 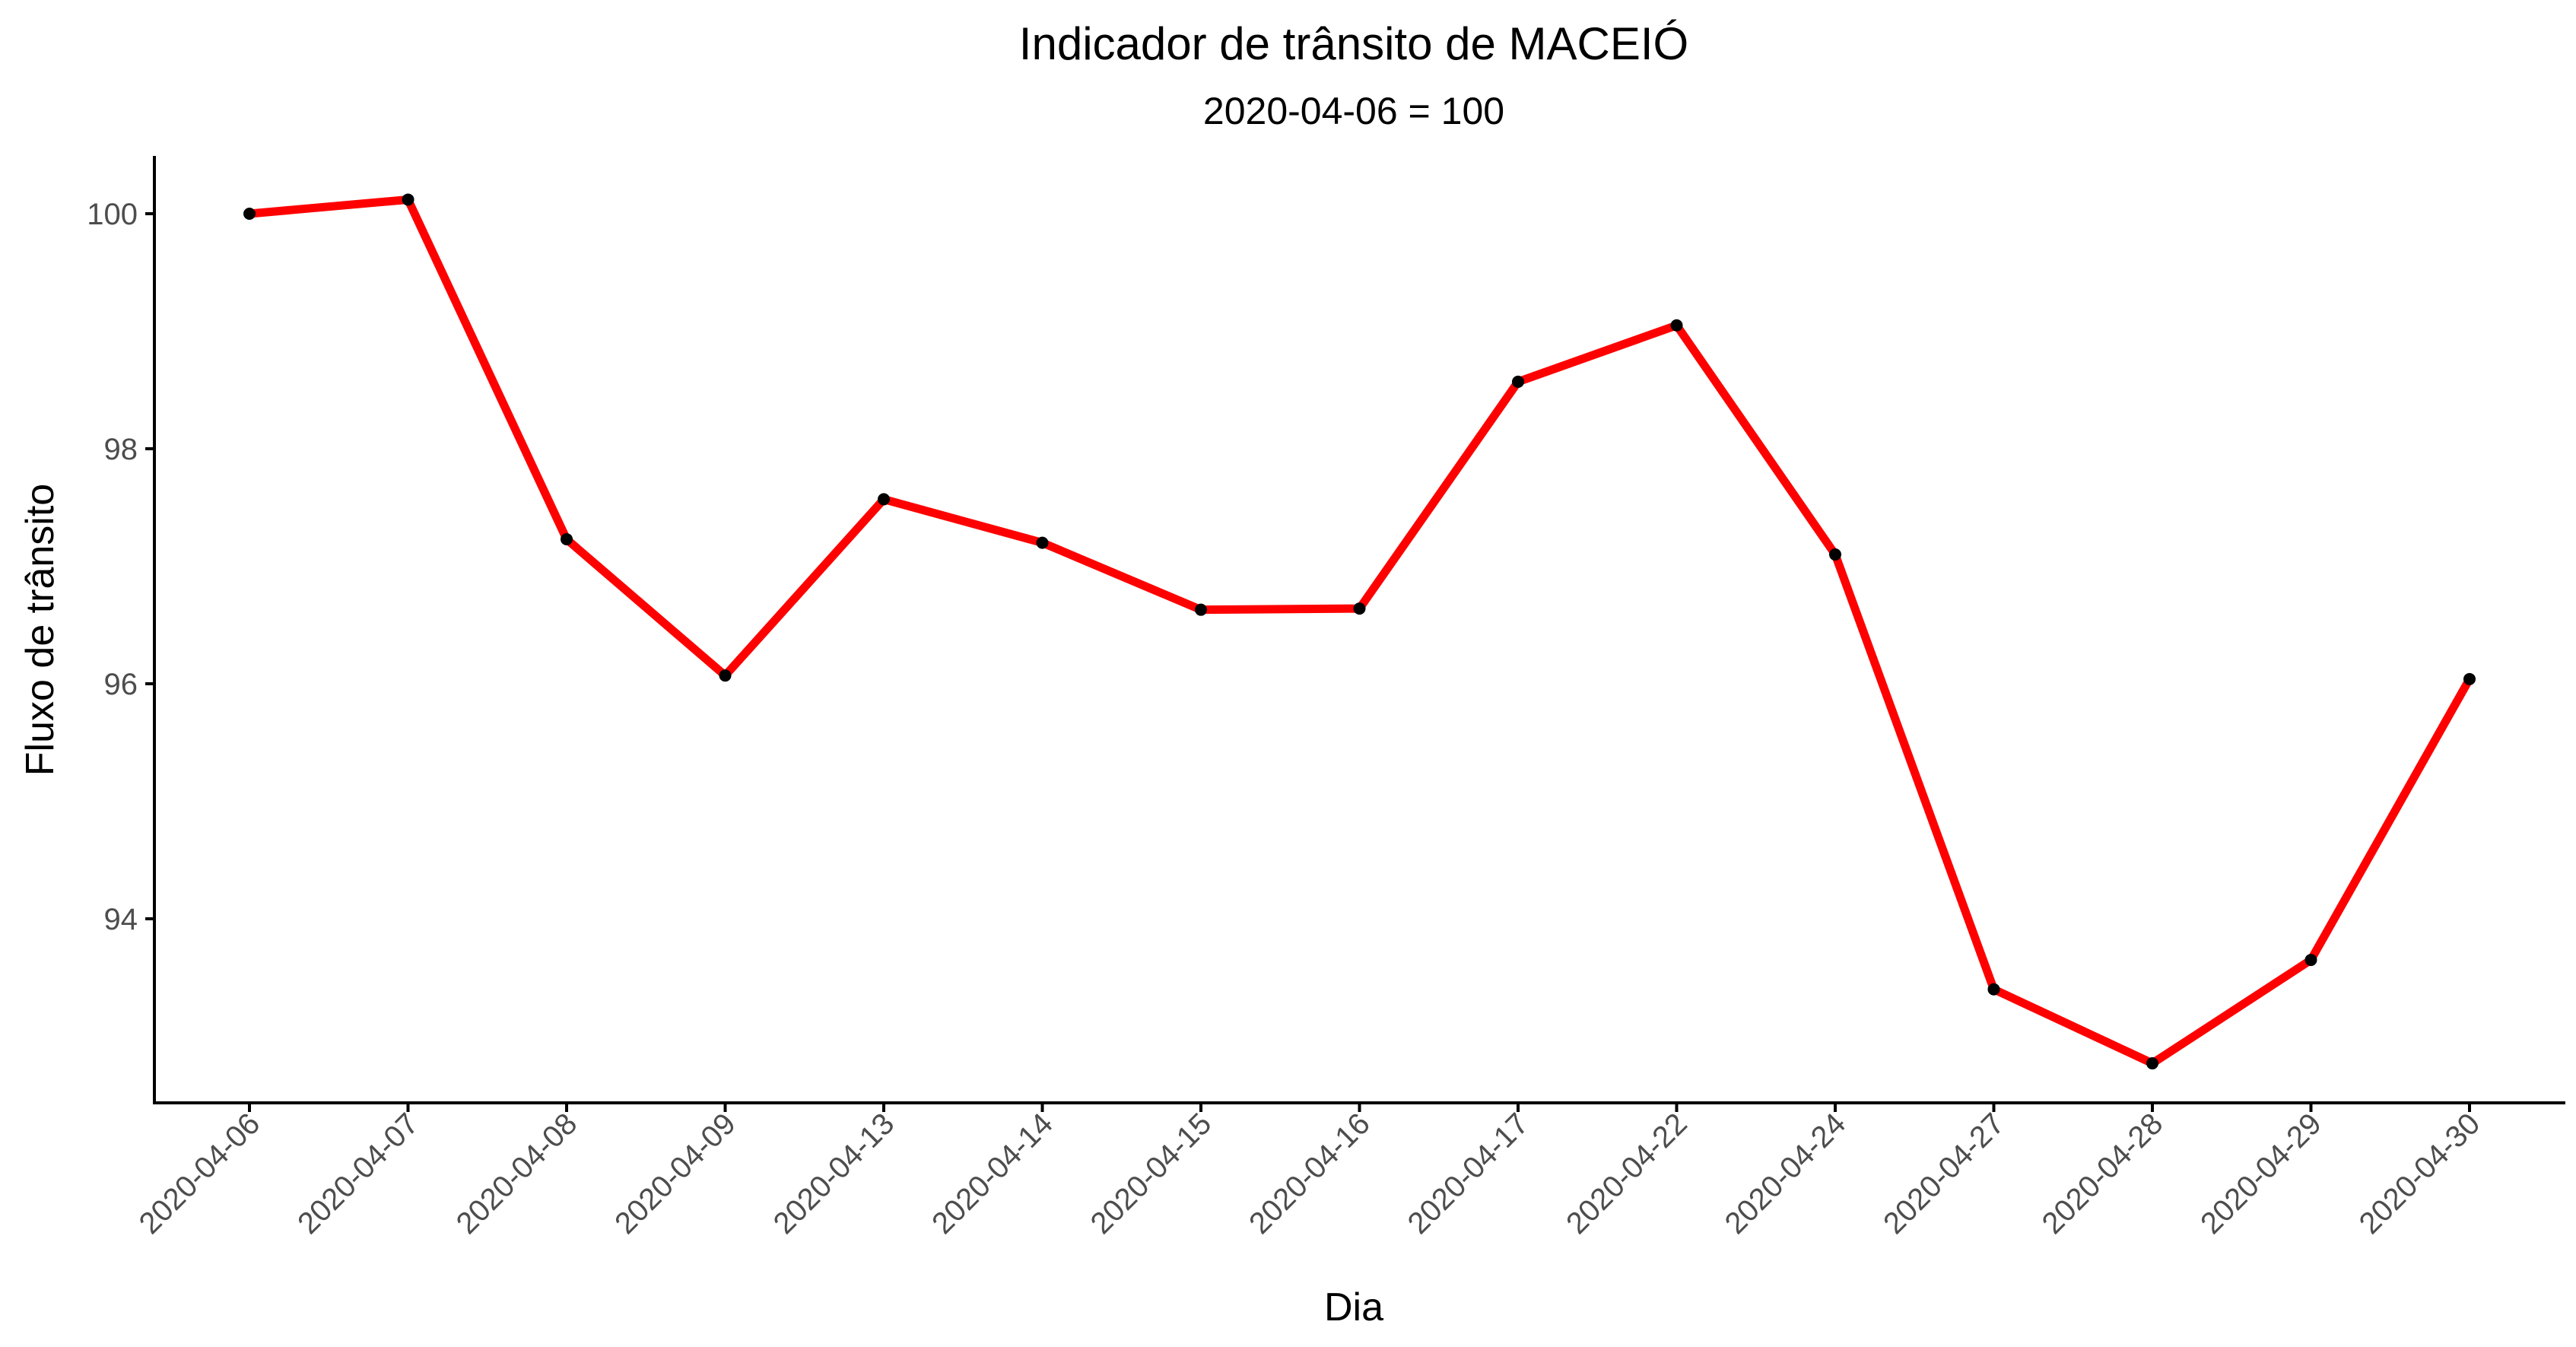 I want to click on chart-subtitle: 2020-04-06 = 100, so click(x=1353, y=111).